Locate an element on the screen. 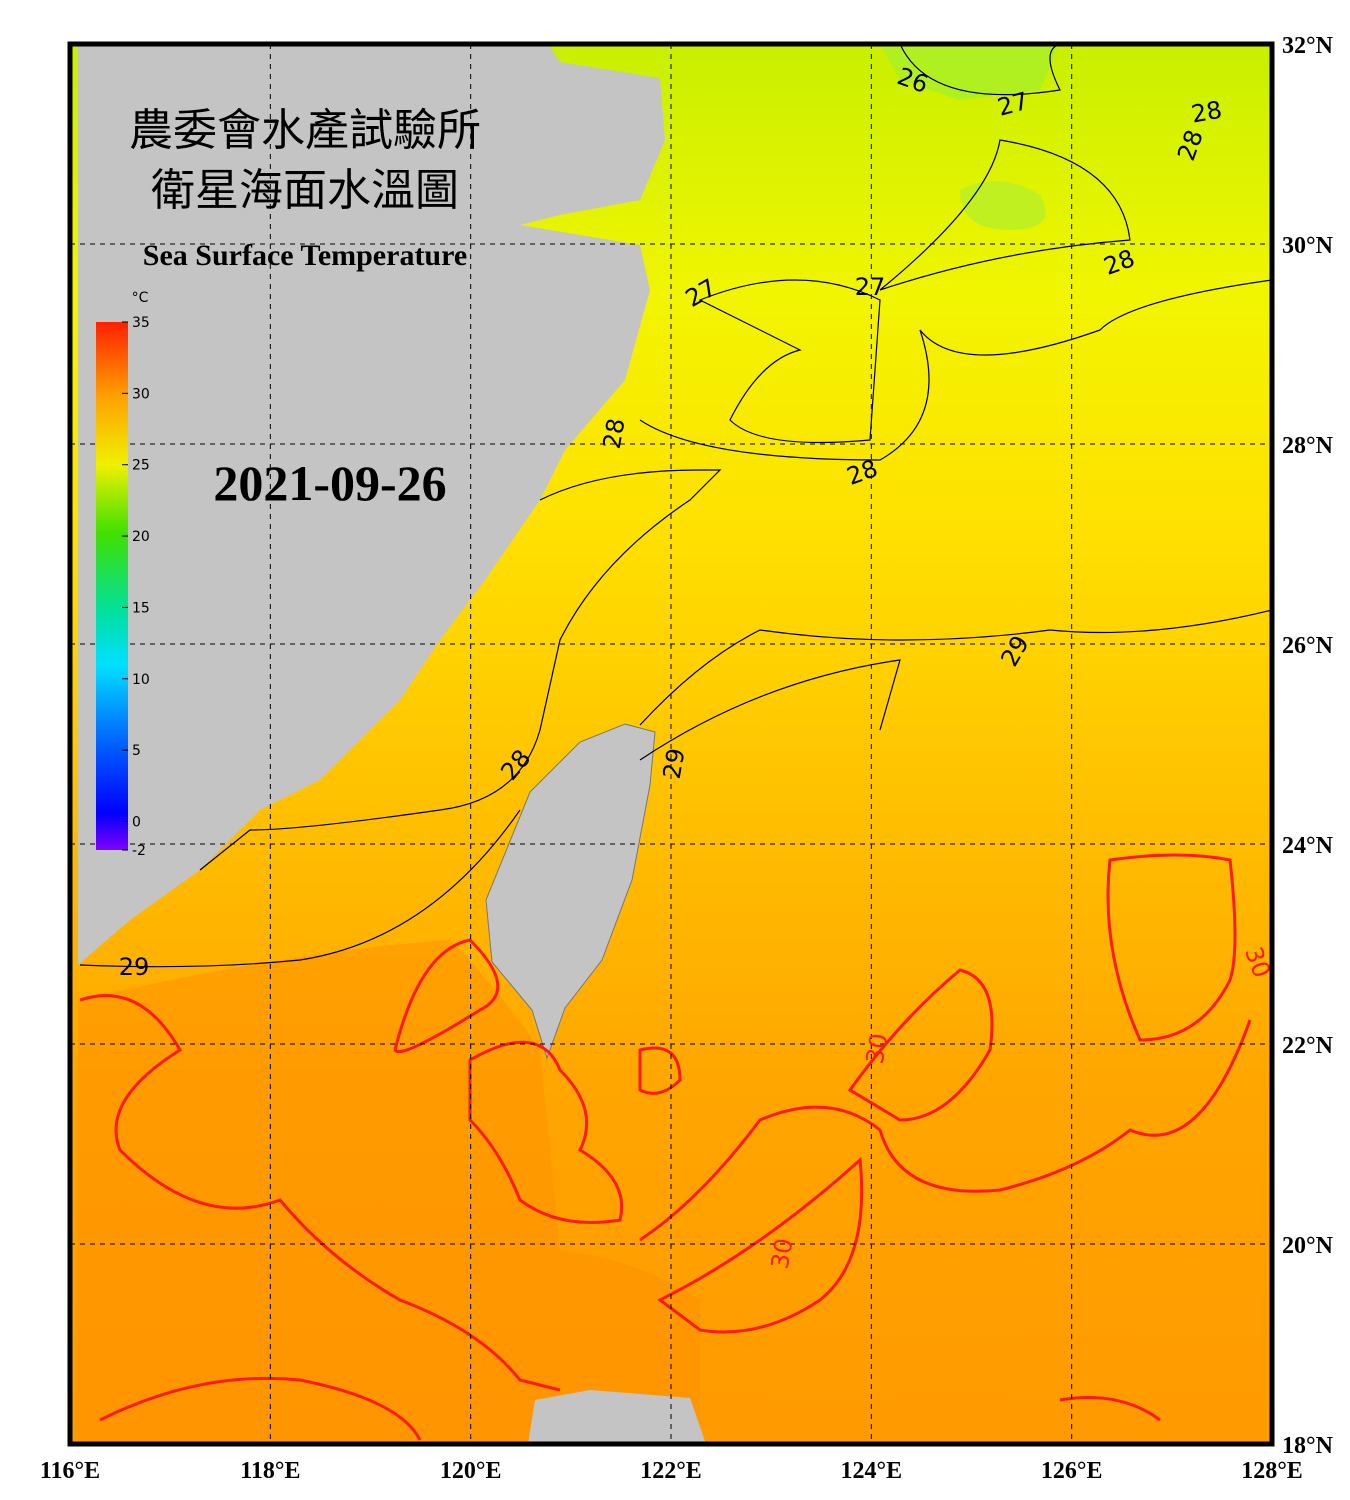  colorbar-tick-label: 15 is located at coordinates (141, 608).